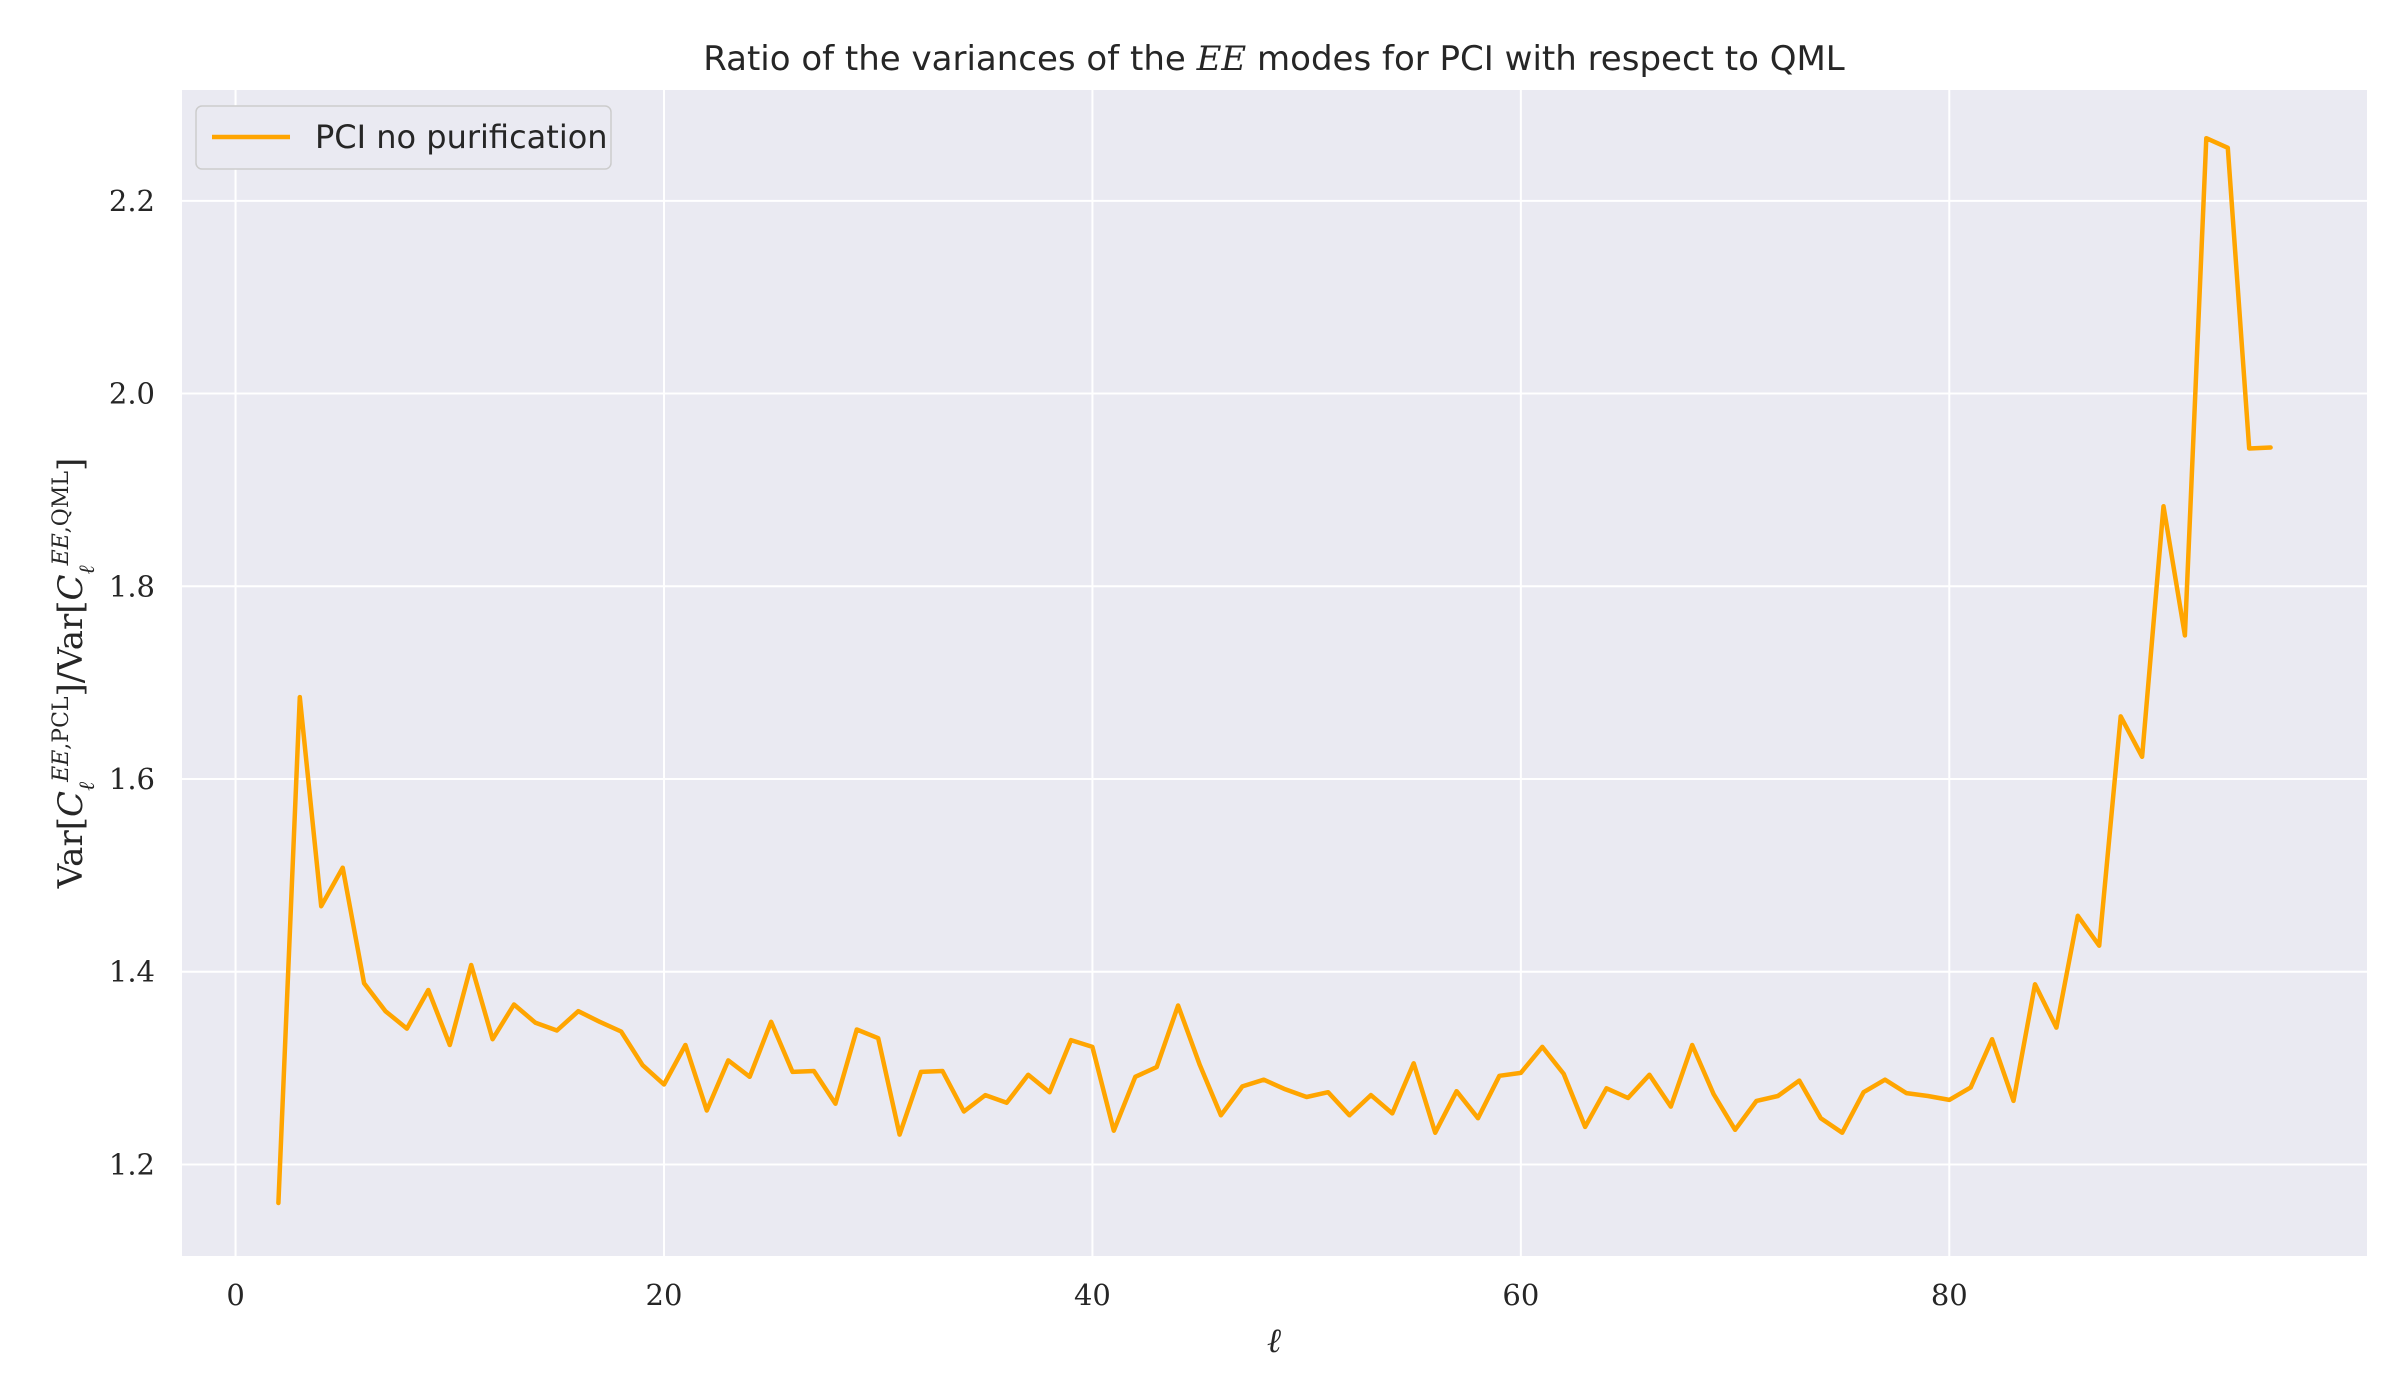 The image size is (2400, 1400). I want to click on y-tick-label: 1.6, so click(132, 779).